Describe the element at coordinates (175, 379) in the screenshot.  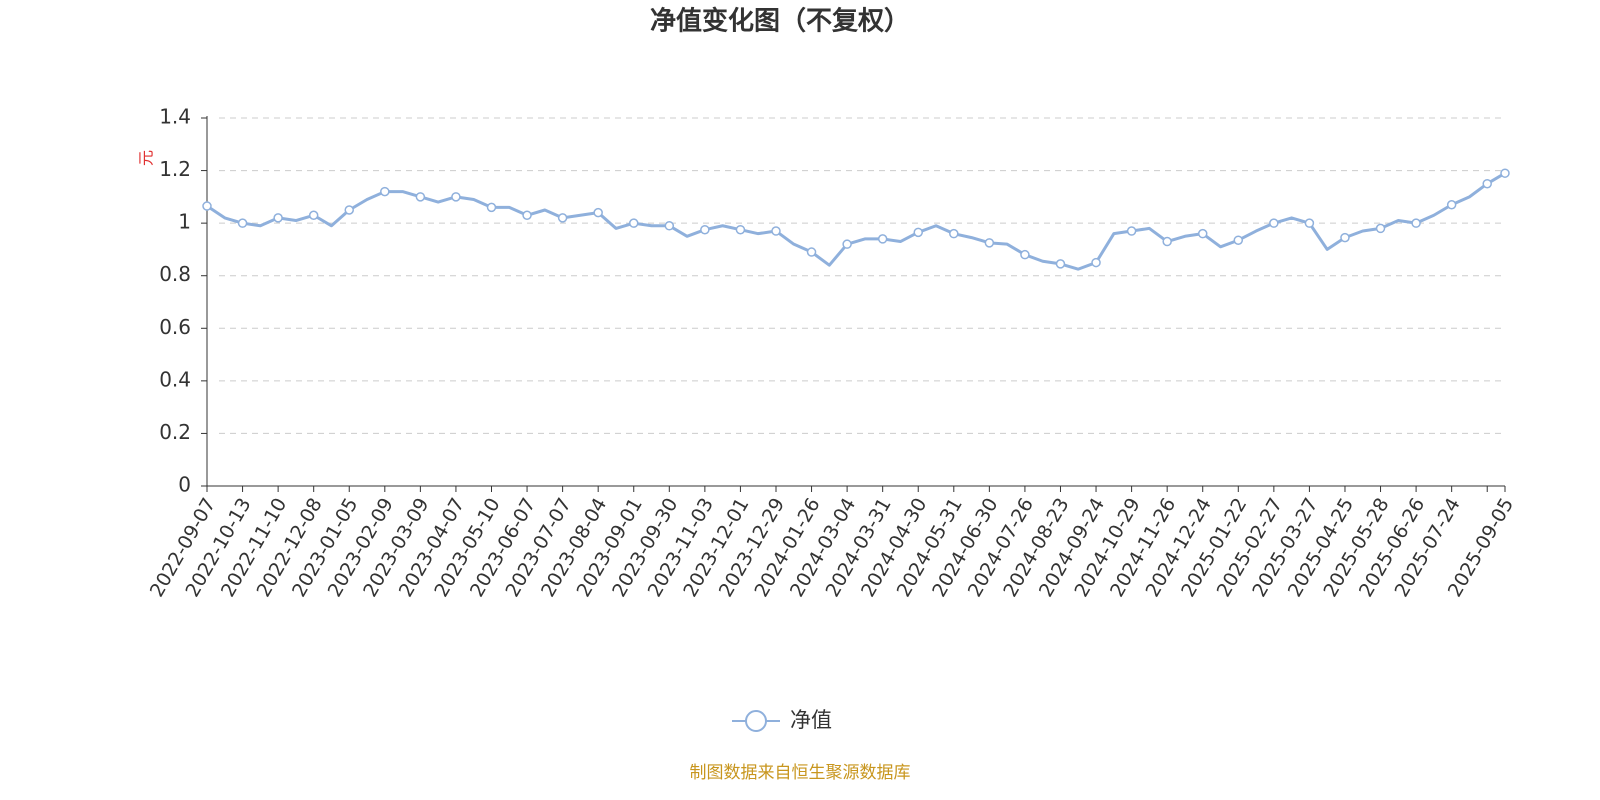
I see `y-tick-label: 0.4` at that location.